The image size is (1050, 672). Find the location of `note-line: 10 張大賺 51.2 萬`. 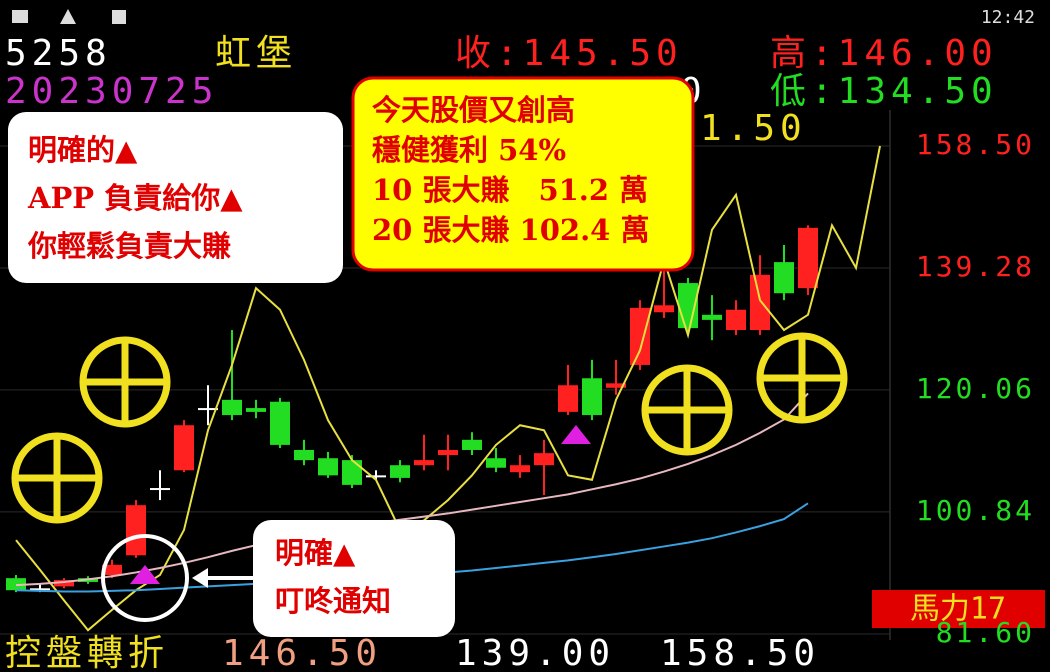

note-line: 10 張大賺 51.2 萬 is located at coordinates (510, 190).